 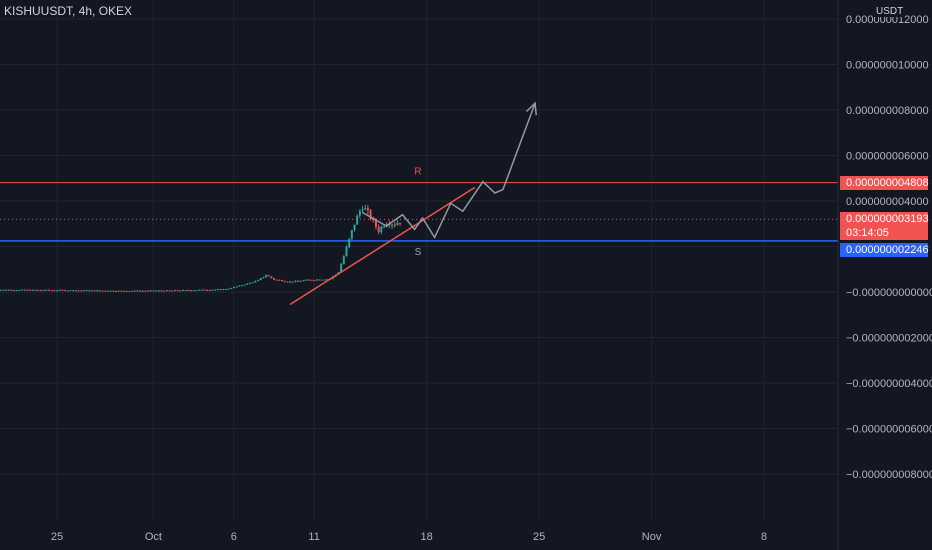 What do you see at coordinates (531, 108) in the screenshot?
I see `projection-arrowhead` at bounding box center [531, 108].